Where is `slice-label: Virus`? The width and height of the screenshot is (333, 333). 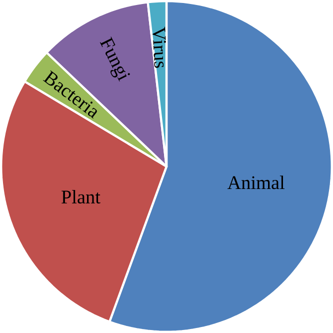
slice-label: Virus is located at coordinates (159, 47).